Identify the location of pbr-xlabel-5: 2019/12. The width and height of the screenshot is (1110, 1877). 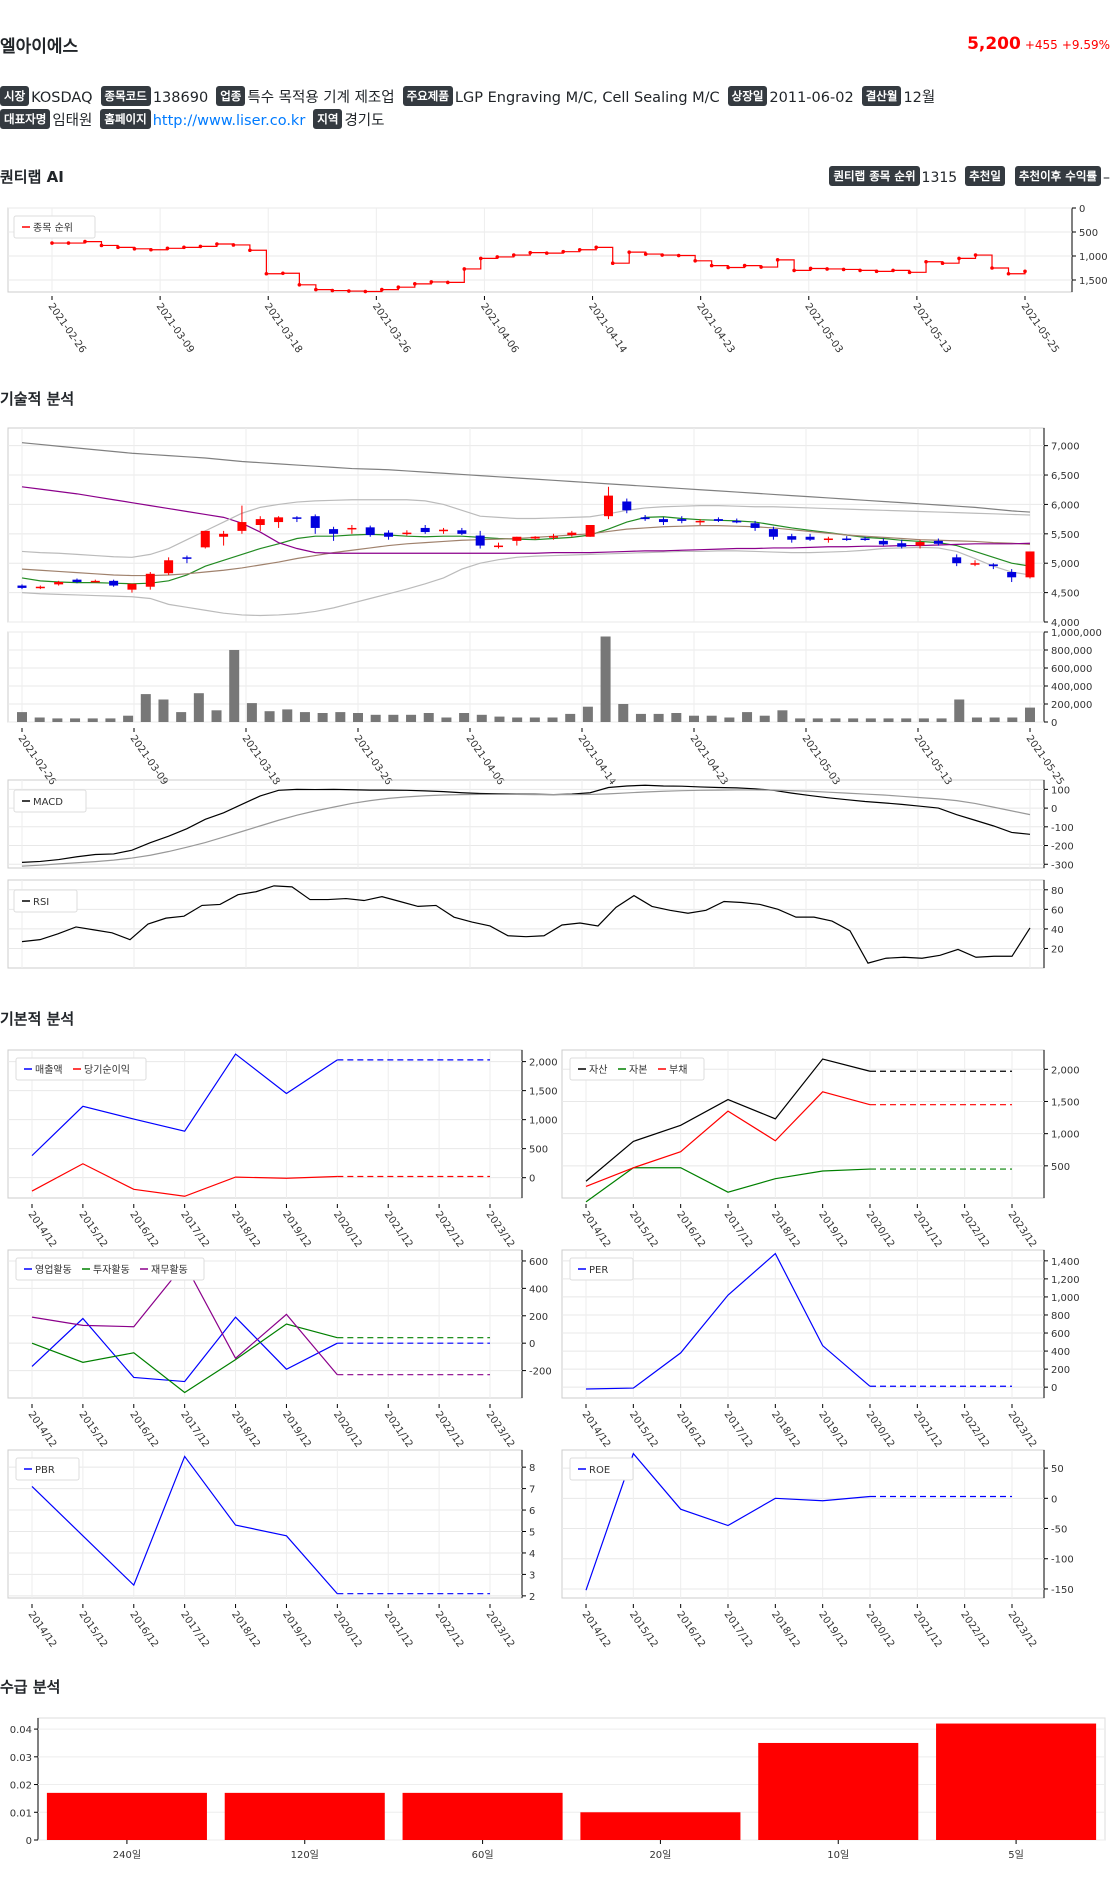
(296, 1629).